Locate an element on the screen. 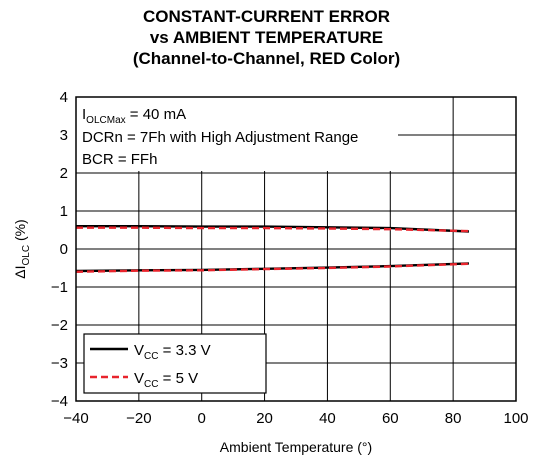 This screenshot has width=533, height=460. annotation-current-value: = 40 mA is located at coordinates (156, 114).